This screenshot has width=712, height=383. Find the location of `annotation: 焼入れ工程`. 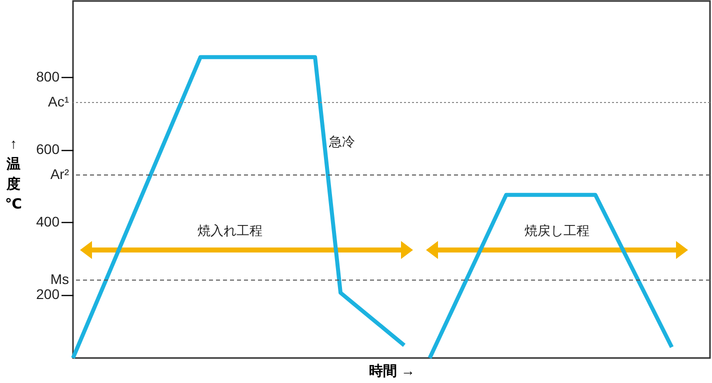

annotation: 焼入れ工程 is located at coordinates (230, 230).